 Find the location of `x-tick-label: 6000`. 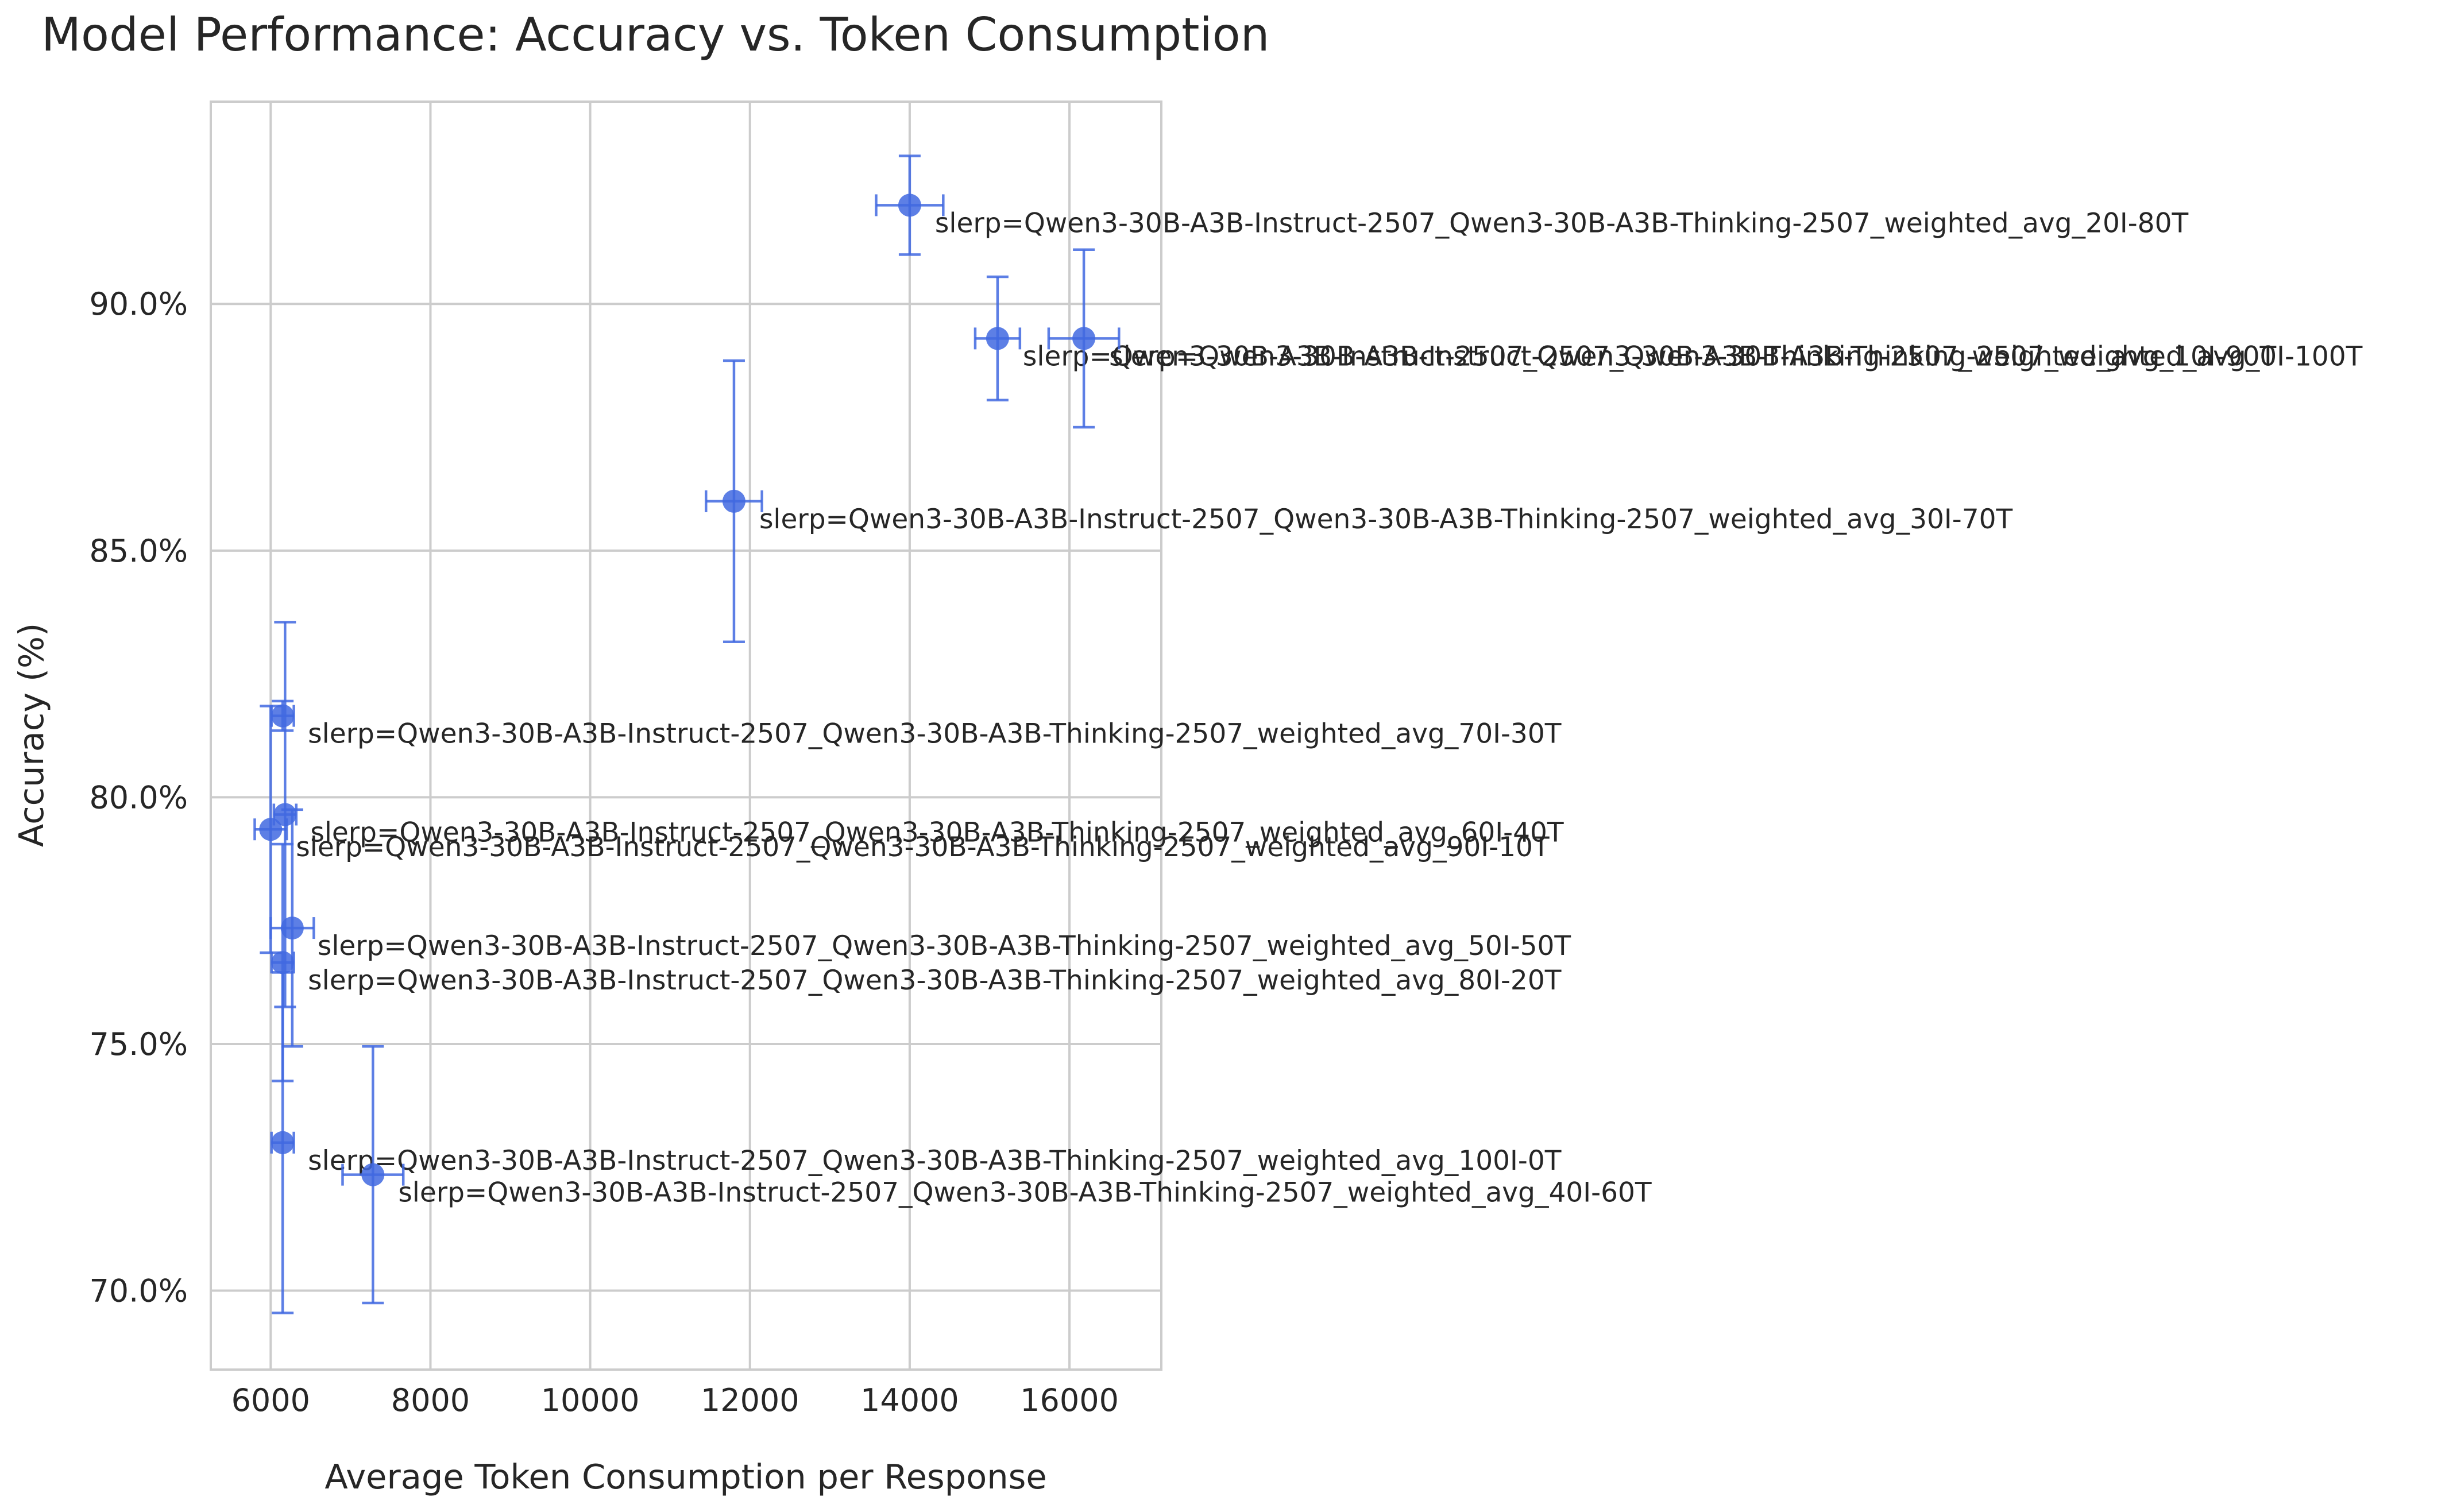

x-tick-label: 6000 is located at coordinates (270, 1400).